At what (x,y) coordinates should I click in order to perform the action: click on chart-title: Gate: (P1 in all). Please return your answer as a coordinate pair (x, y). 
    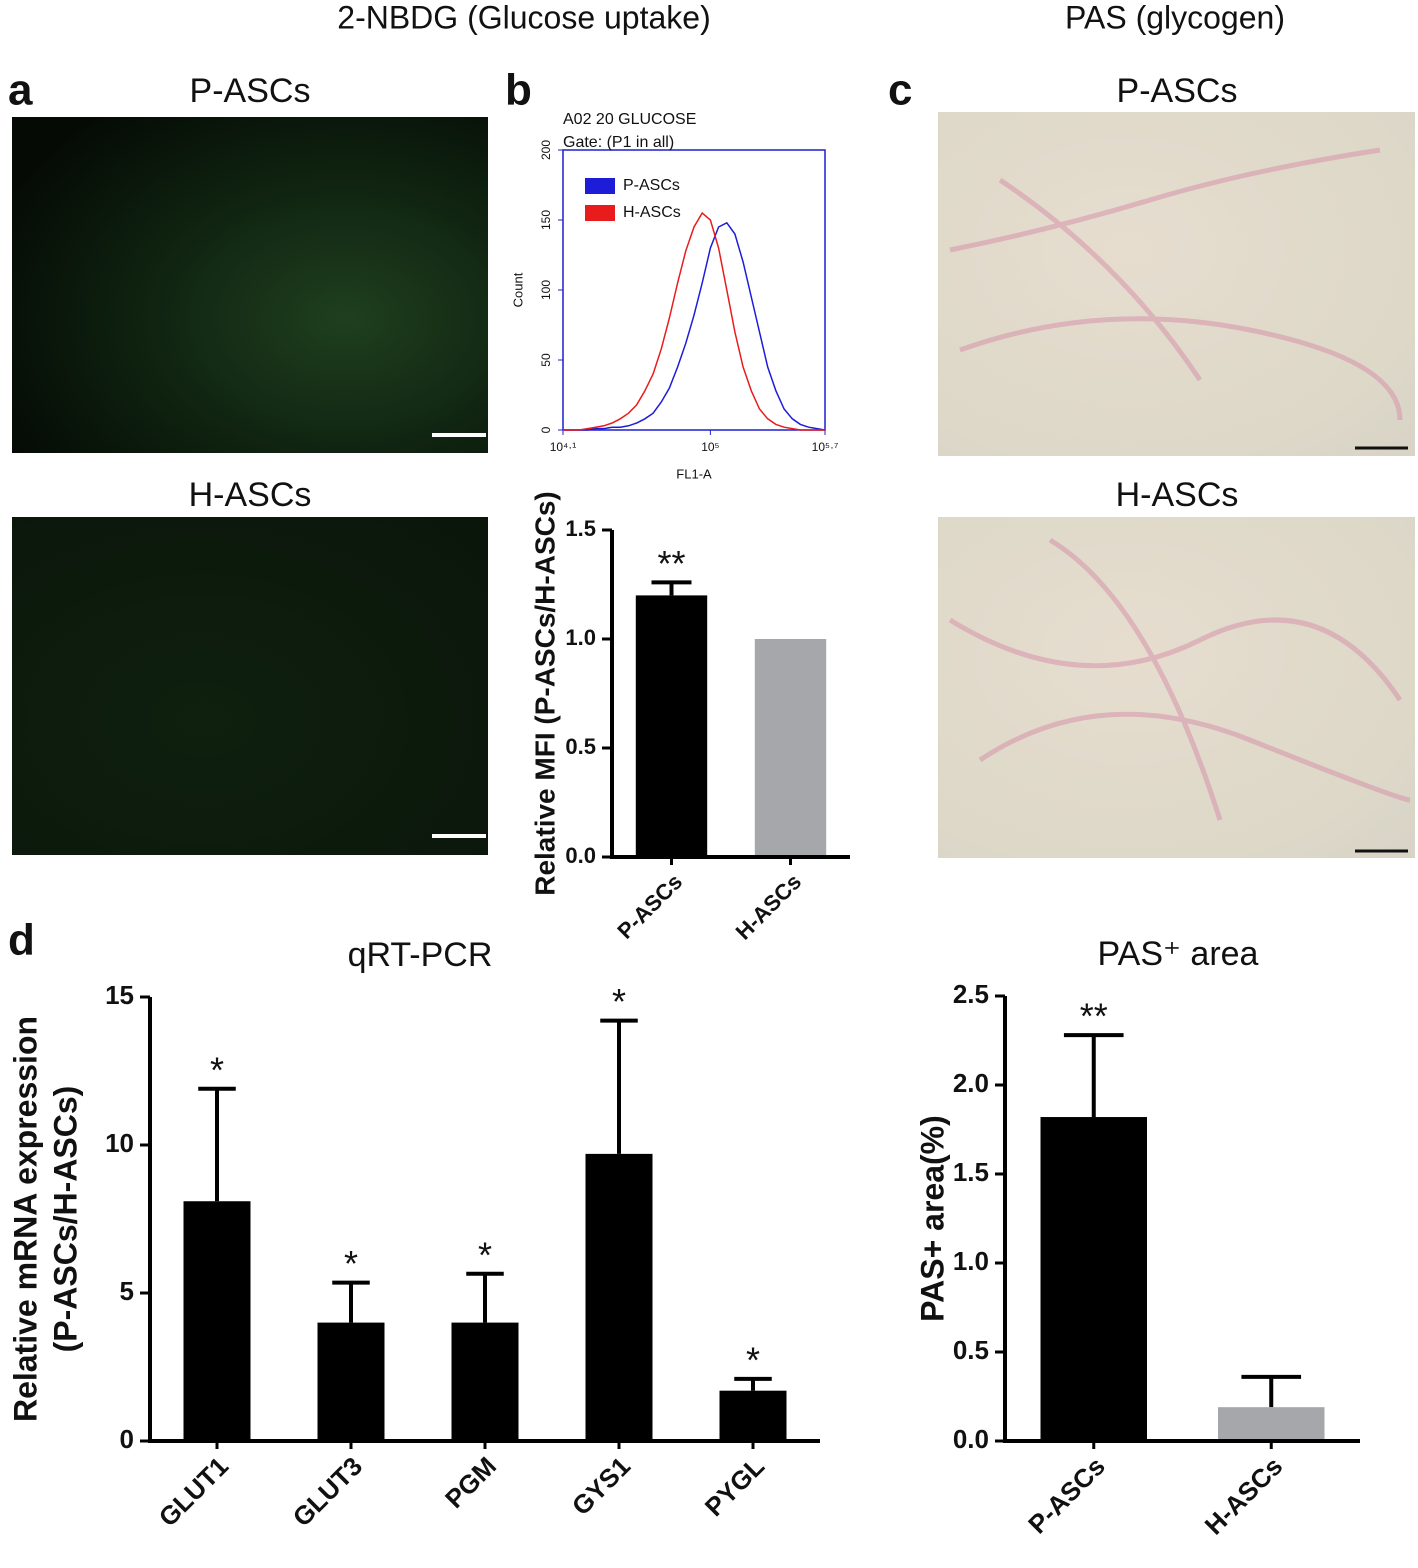
    Looking at the image, I should click on (618, 142).